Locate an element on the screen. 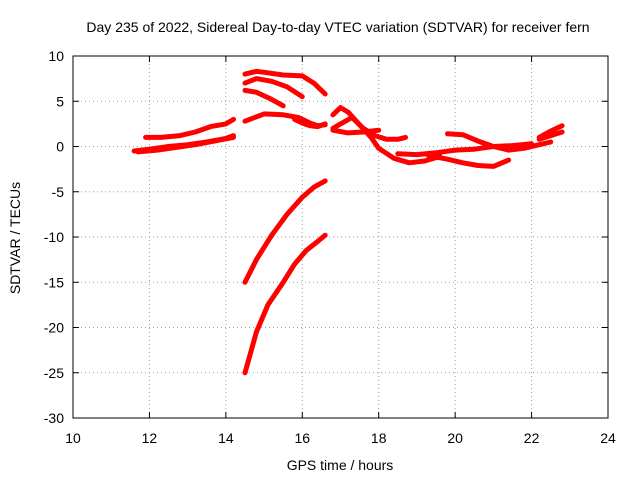 Image resolution: width=640 pixels, height=480 pixels. y-tick-label: -5 is located at coordinates (58, 192).